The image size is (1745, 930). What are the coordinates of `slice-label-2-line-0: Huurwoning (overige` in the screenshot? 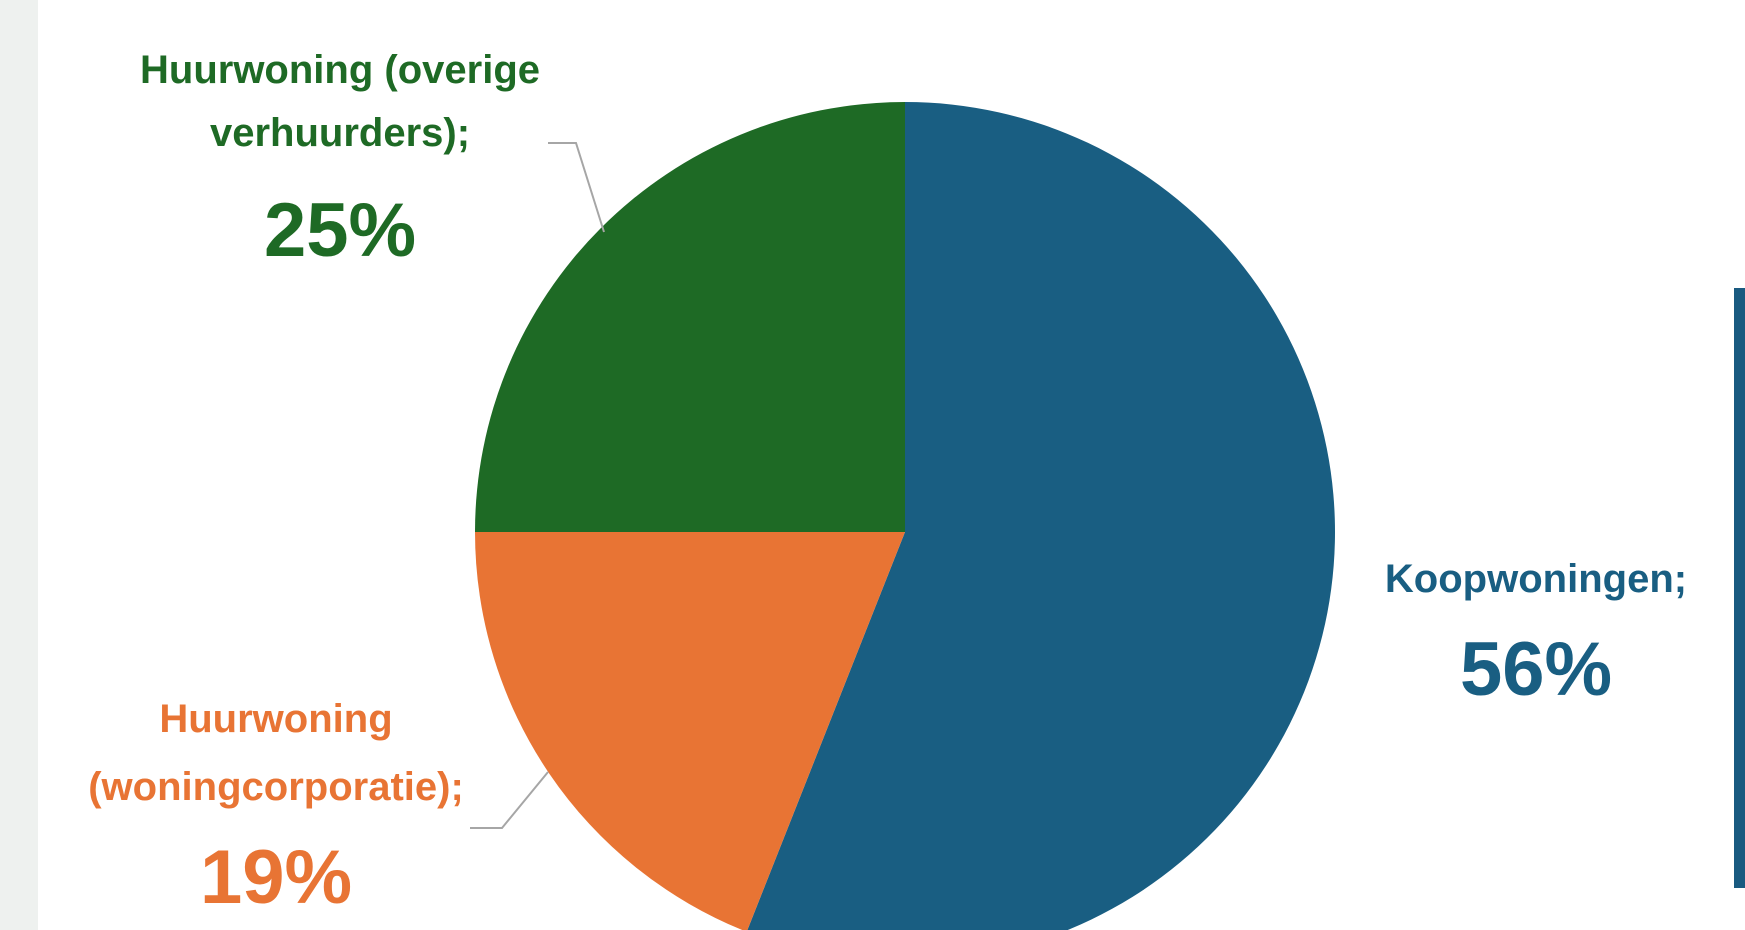 It's located at (340, 70).